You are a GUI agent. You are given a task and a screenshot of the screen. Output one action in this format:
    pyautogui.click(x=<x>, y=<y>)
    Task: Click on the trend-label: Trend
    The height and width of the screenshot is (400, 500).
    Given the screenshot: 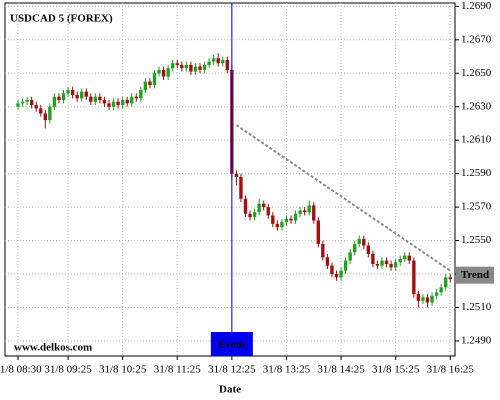 What is the action you would take?
    pyautogui.click(x=475, y=275)
    